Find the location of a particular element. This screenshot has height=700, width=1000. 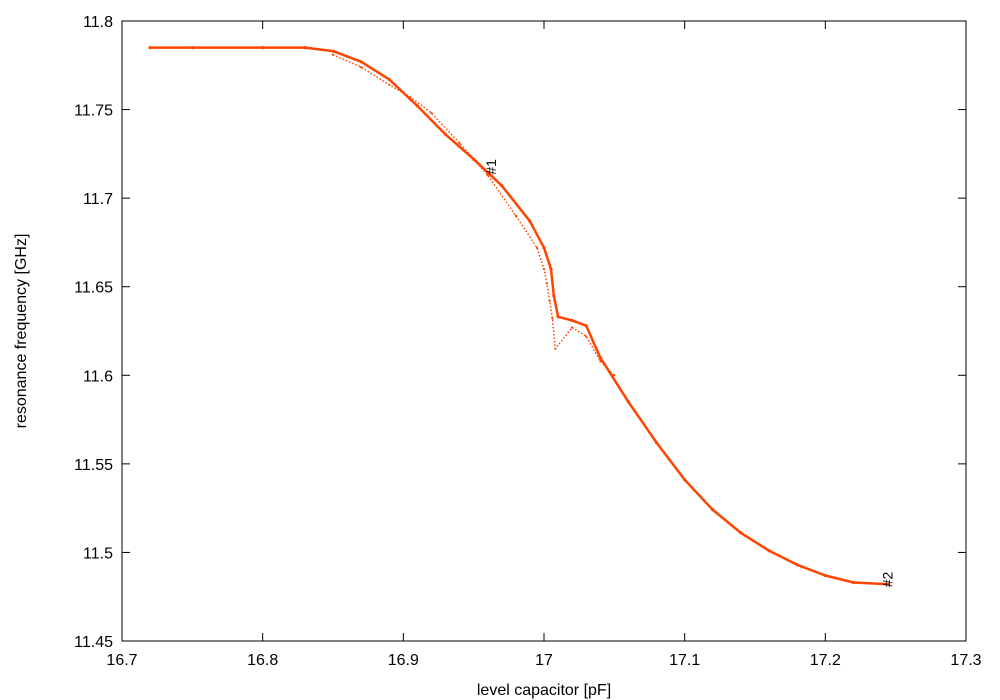

x-tick-label: 16.8 is located at coordinates (262, 660).